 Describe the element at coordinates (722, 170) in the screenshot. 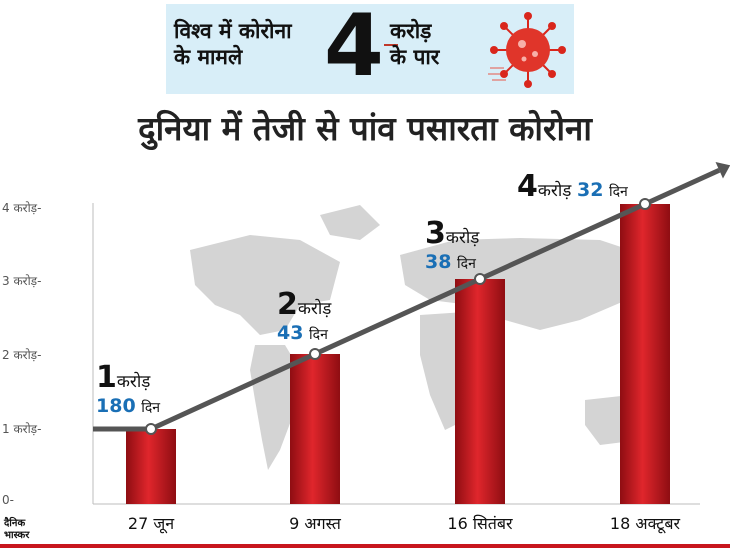

I see `trend-arrow-head` at that location.